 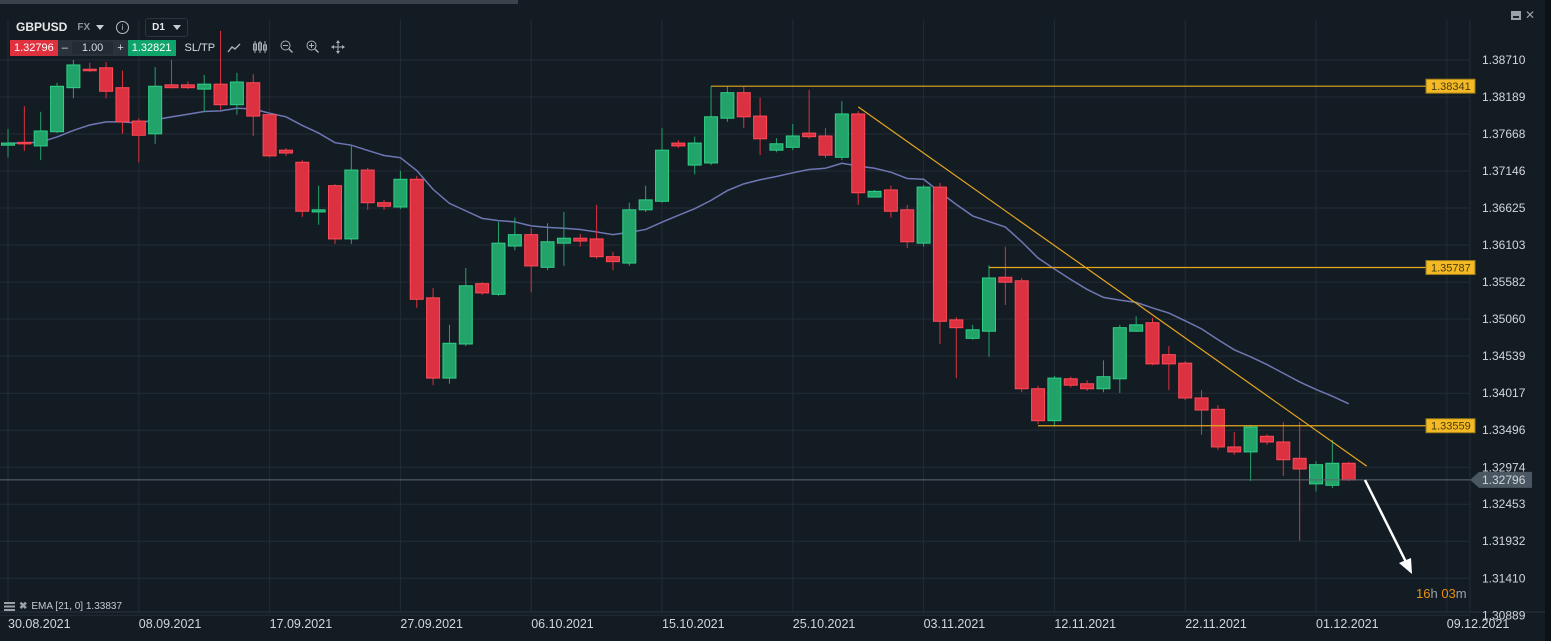 What do you see at coordinates (151, 48) in the screenshot?
I see `buy-button: 1.32821` at bounding box center [151, 48].